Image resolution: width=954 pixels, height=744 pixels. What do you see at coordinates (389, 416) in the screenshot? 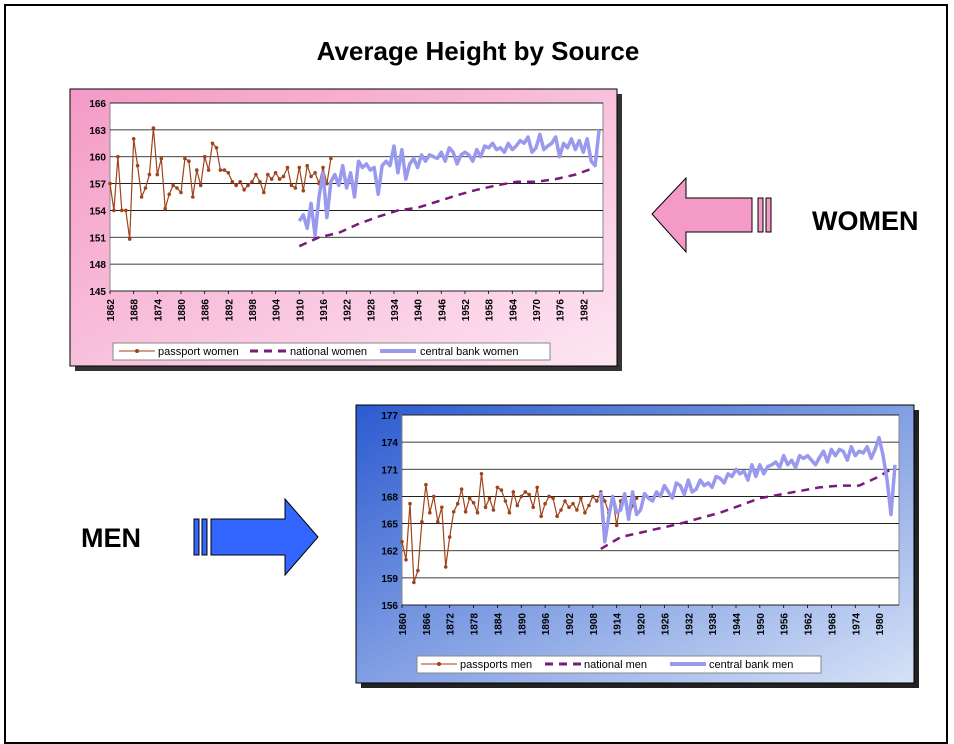
I see `y-tick-label: 177` at bounding box center [389, 416].